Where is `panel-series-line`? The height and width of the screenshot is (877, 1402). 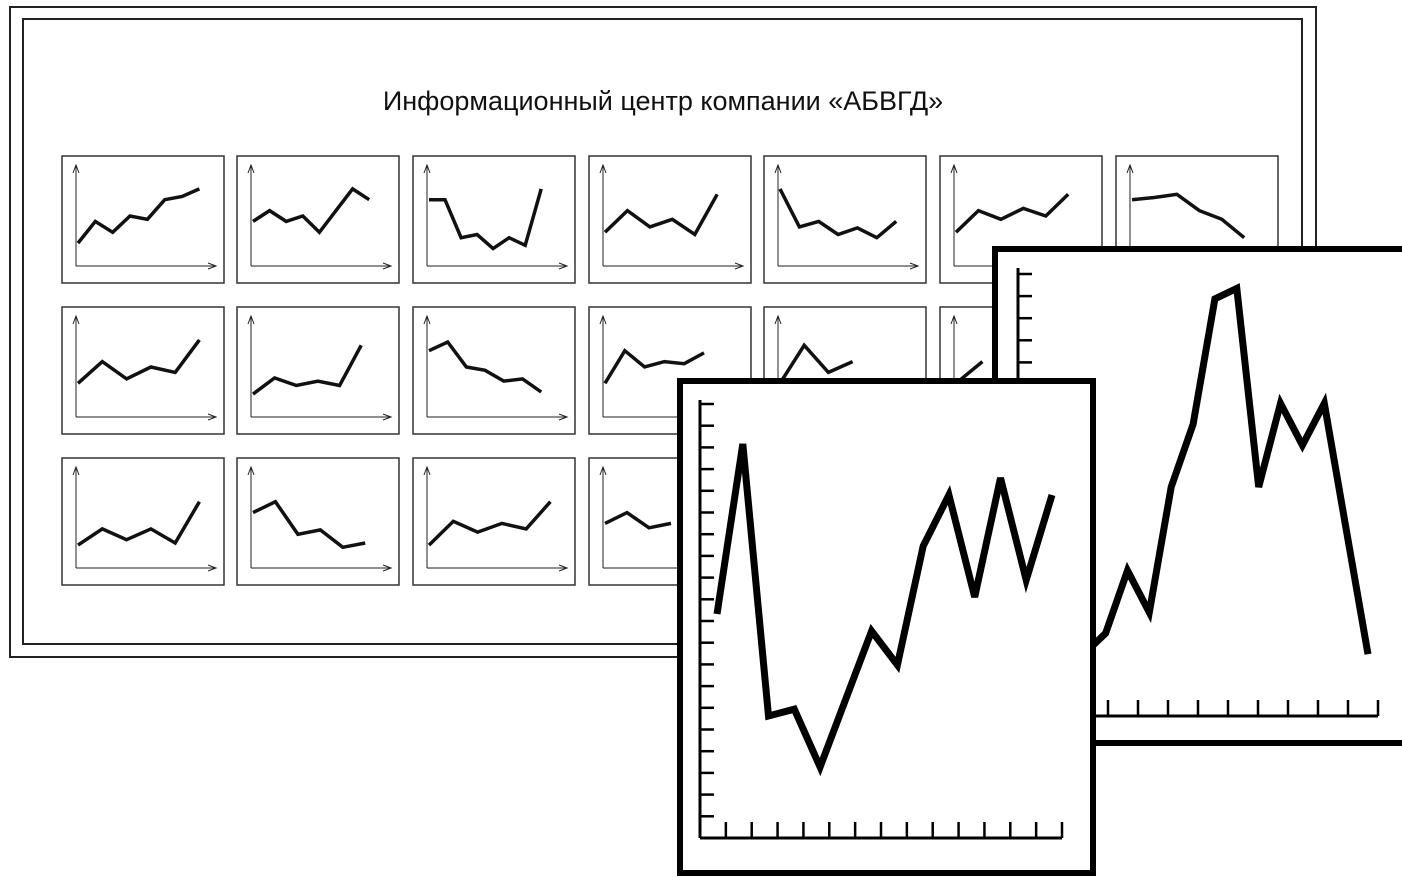
panel-series-line is located at coordinates (884, 610).